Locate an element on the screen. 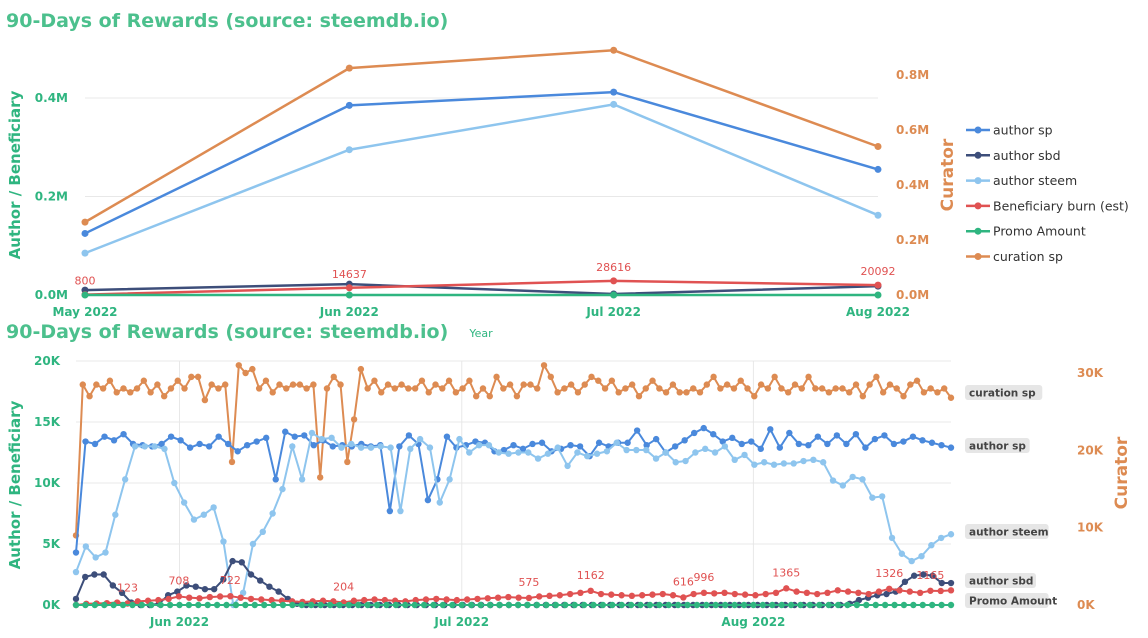 The height and width of the screenshot is (638, 1148). y-tick-label: 5K is located at coordinates (51, 544).